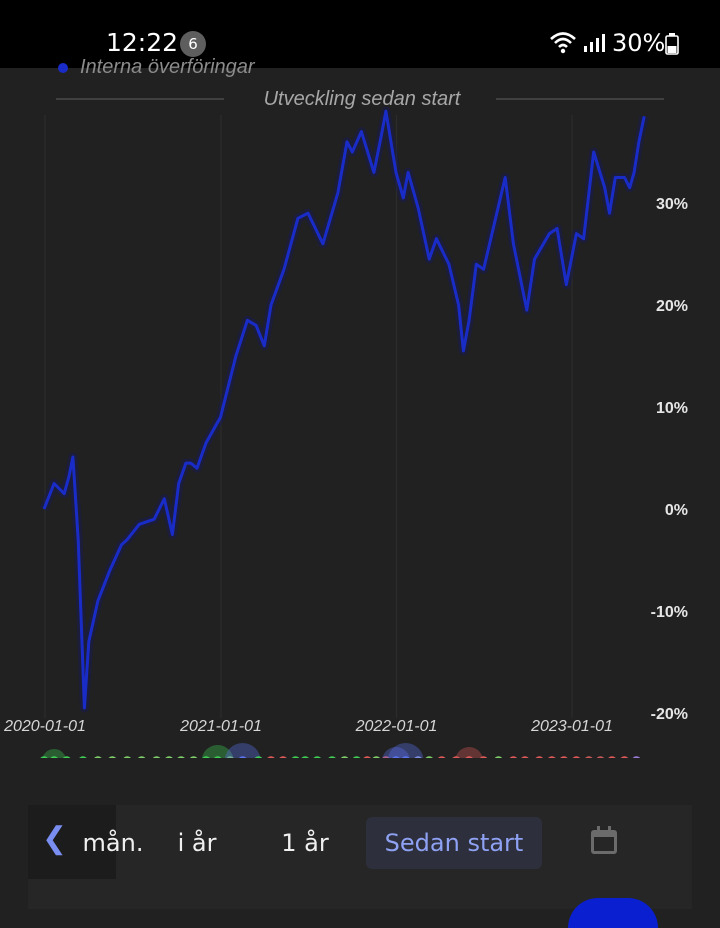 Image resolution: width=720 pixels, height=928 pixels. Describe the element at coordinates (305, 843) in the screenshot. I see `tab-one-year: 1 år` at that location.